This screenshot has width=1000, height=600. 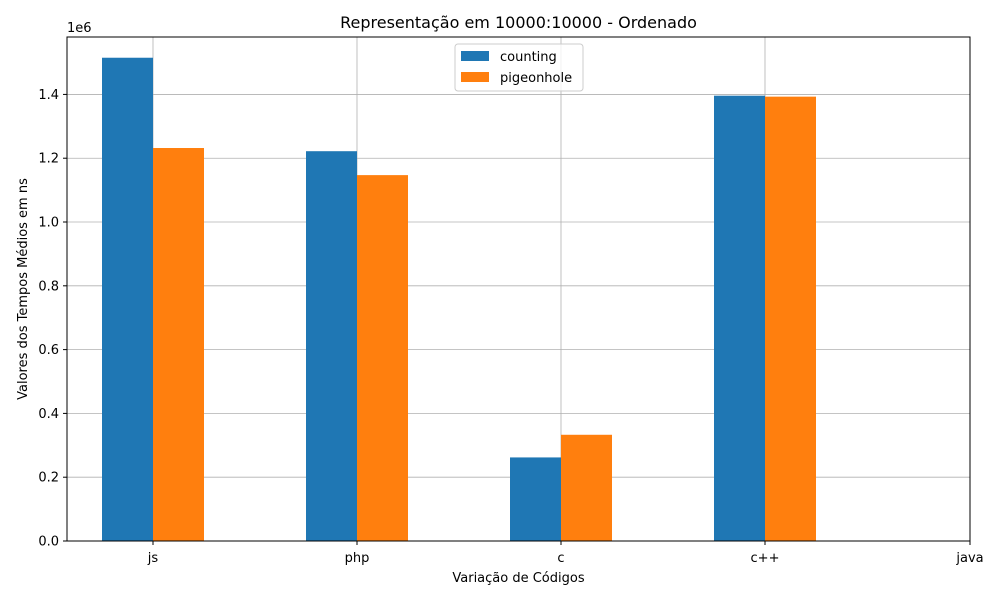 What do you see at coordinates (48, 350) in the screenshot?
I see `y-tick-label: 0.6` at bounding box center [48, 350].